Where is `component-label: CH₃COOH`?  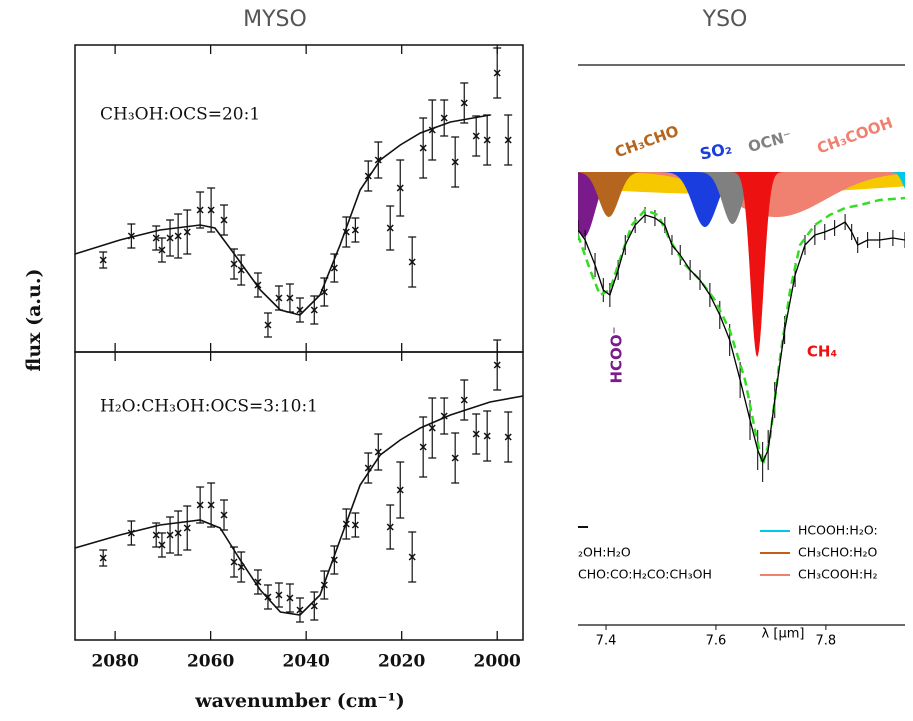
component-label: CH₃COOH is located at coordinates (855, 136).